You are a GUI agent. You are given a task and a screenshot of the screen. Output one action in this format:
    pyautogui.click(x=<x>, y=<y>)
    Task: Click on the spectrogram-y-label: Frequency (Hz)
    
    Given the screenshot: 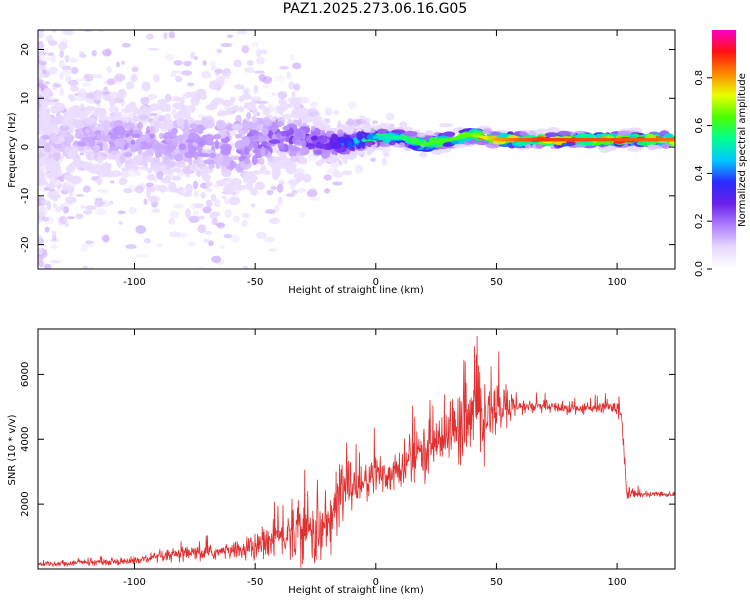 What is the action you would take?
    pyautogui.click(x=12, y=150)
    